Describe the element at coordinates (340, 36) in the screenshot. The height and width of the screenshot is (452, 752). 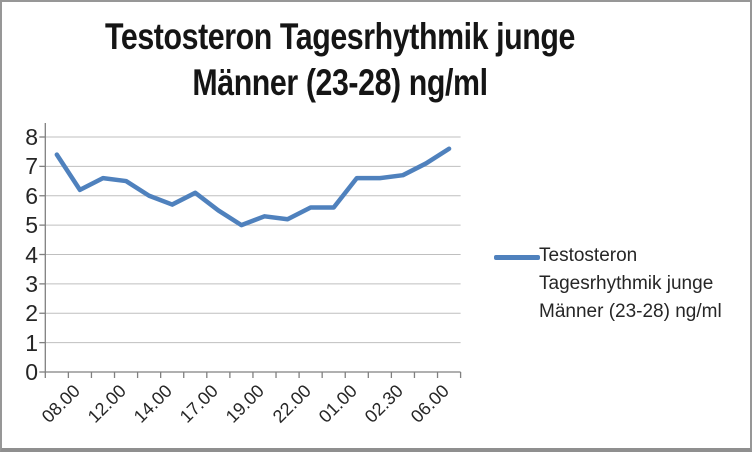
I see `chart-title-line-1: Testosteron Tagesrhythmik junge` at that location.